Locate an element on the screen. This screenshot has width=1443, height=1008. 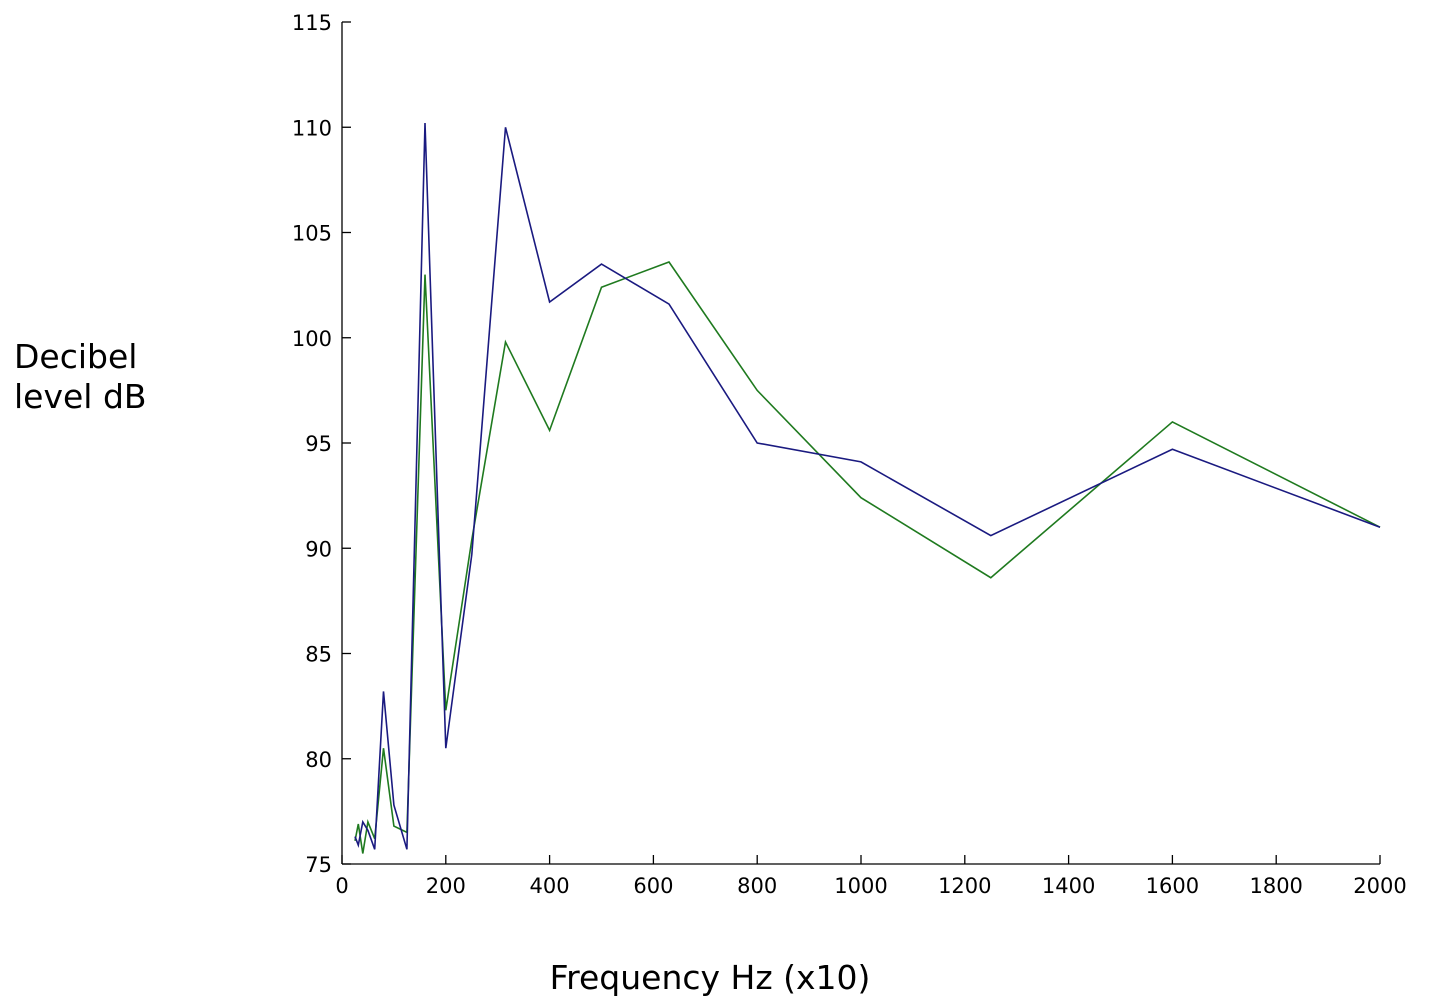
x-tick-label: 200 is located at coordinates (446, 886).